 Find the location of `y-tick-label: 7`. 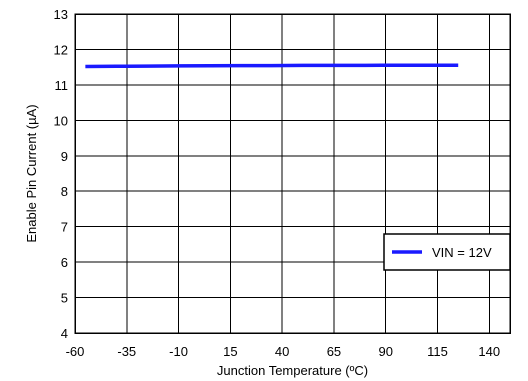

y-tick-label: 7 is located at coordinates (64, 227).